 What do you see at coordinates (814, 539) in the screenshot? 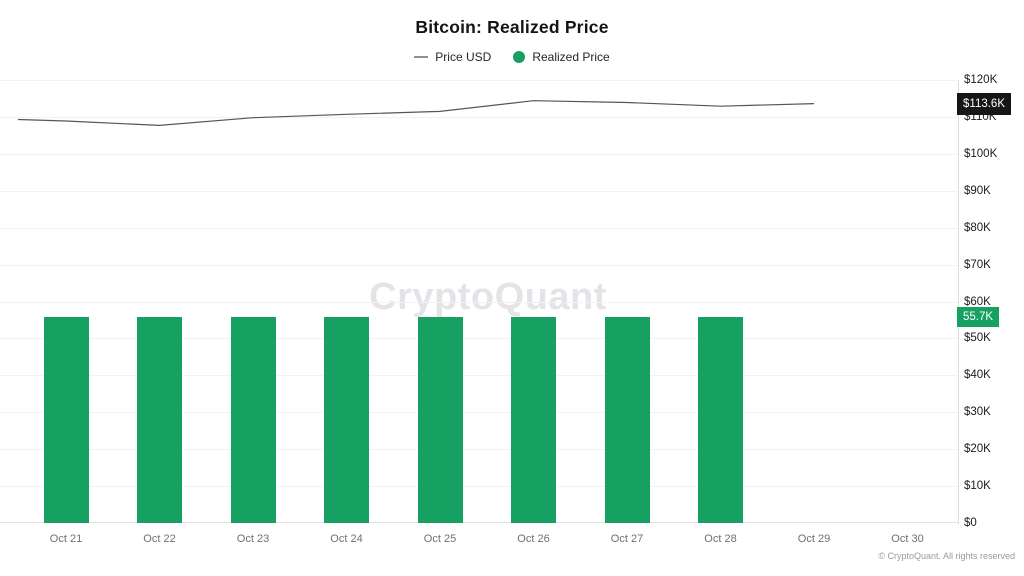
I see `x-axis-tick-label: Oct 29` at bounding box center [814, 539].